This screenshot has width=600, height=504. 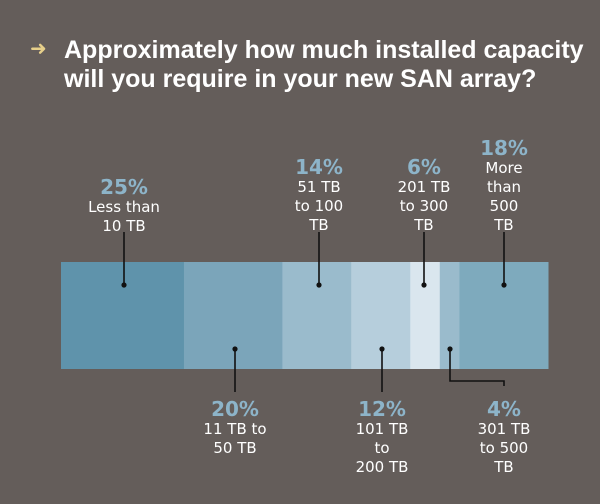 I want to click on label-0: 25% Less than 10 TB, so click(x=124, y=206).